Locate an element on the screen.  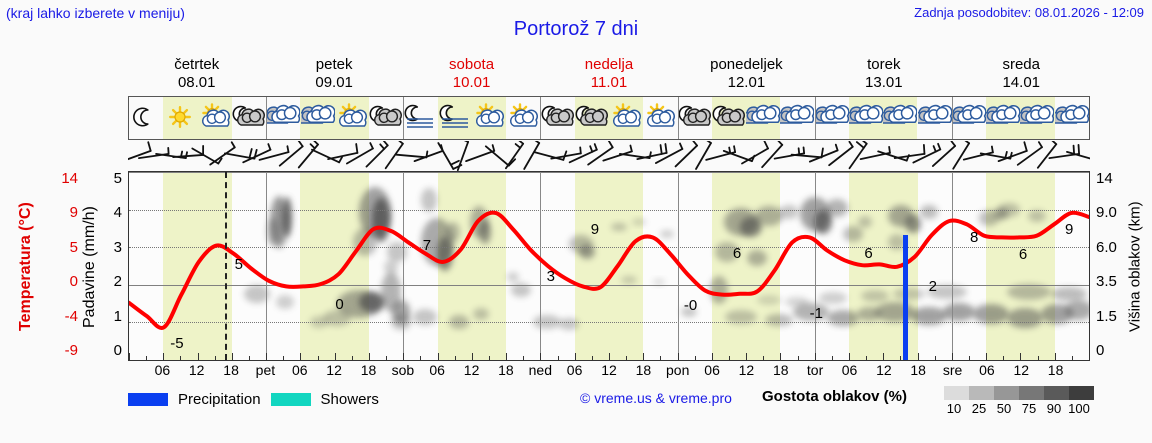
day-name: četrtek is located at coordinates (197, 64).